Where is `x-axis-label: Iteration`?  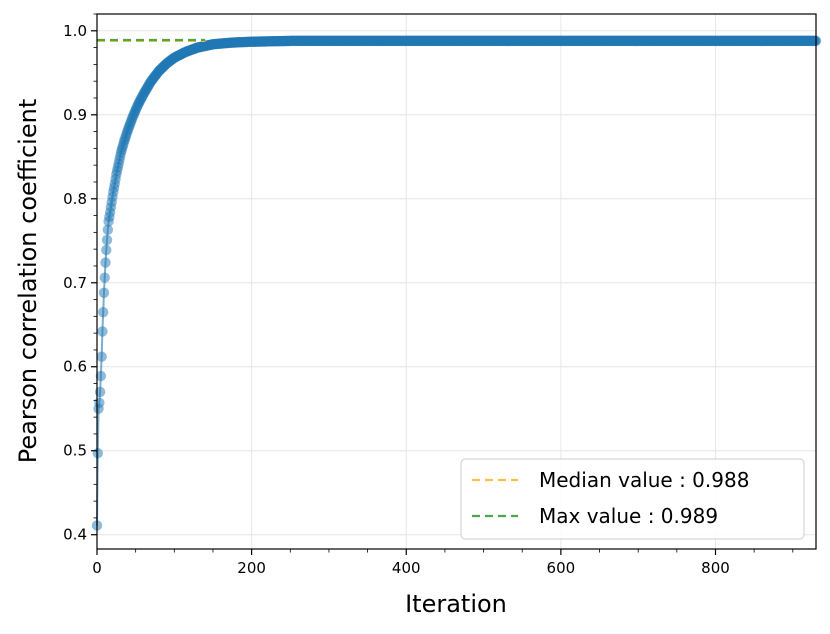
x-axis-label: Iteration is located at coordinates (456, 604).